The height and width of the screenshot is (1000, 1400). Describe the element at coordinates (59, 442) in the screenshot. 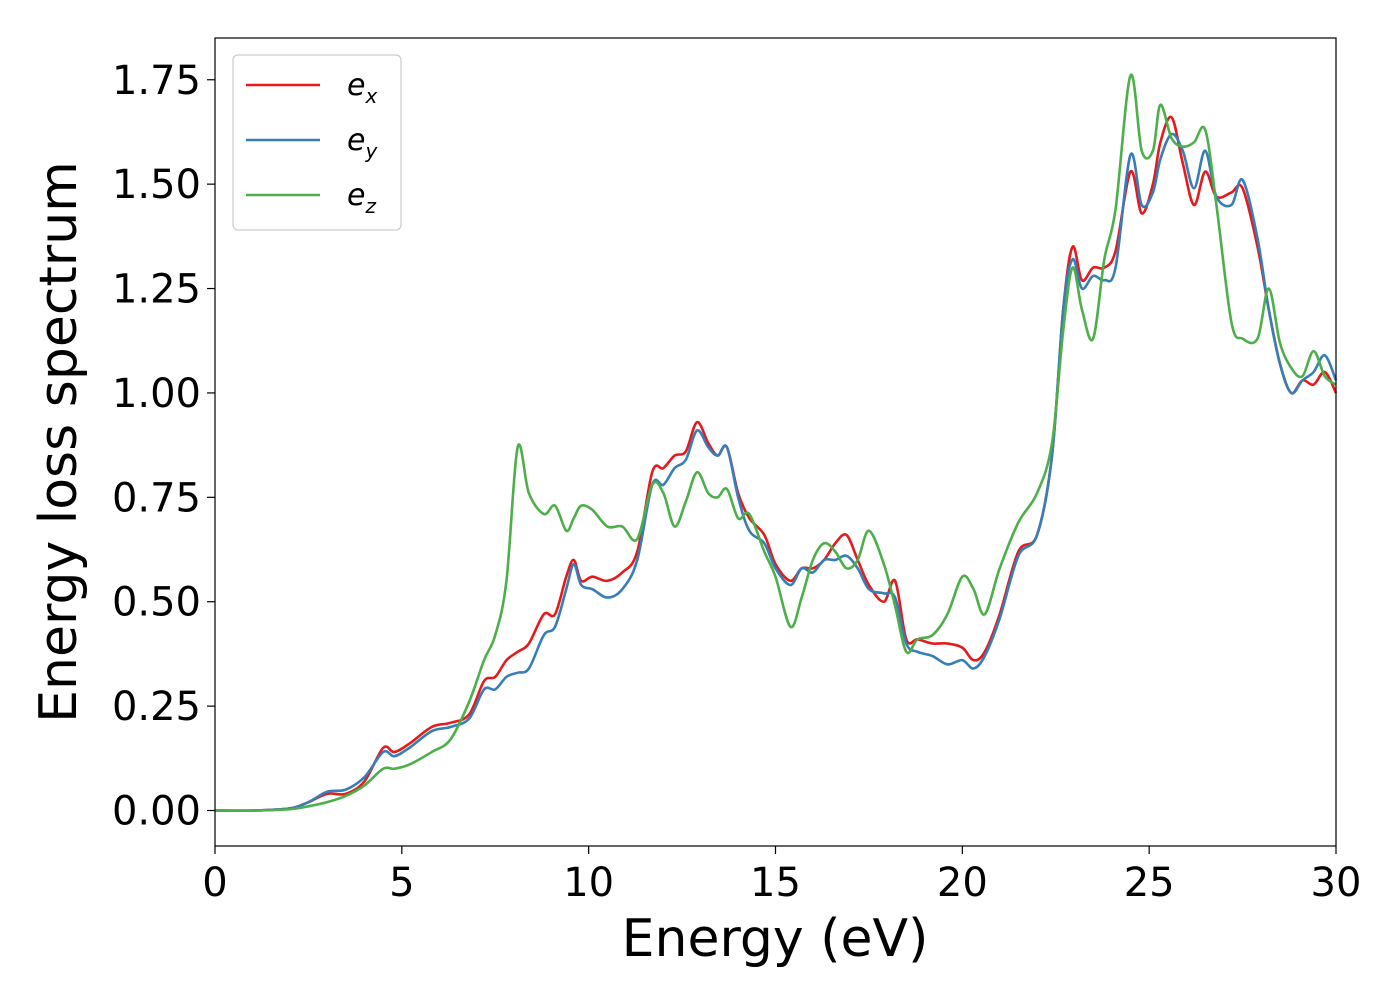

I see `y-axis-title: Energy loss spectrum` at that location.